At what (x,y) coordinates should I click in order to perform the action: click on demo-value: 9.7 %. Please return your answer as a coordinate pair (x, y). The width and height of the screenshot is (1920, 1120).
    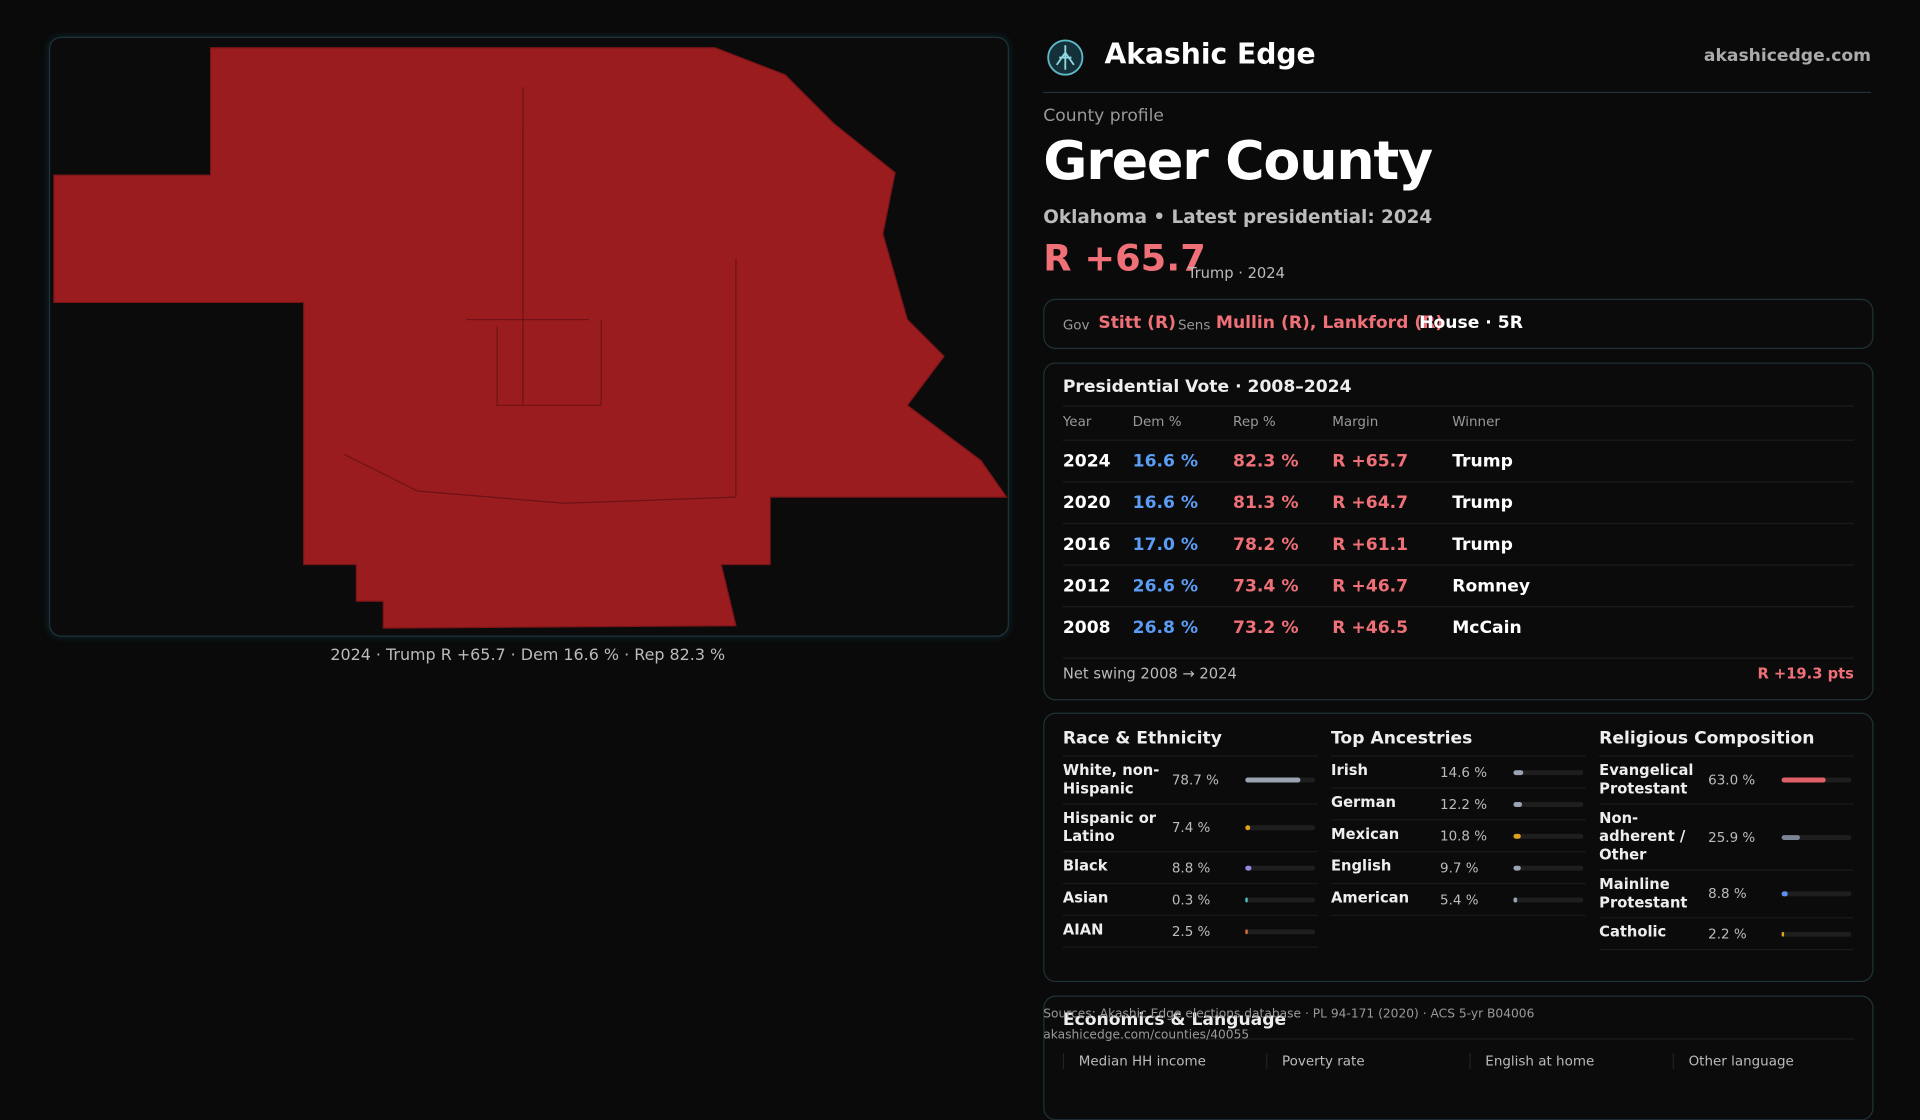
    Looking at the image, I should click on (1459, 867).